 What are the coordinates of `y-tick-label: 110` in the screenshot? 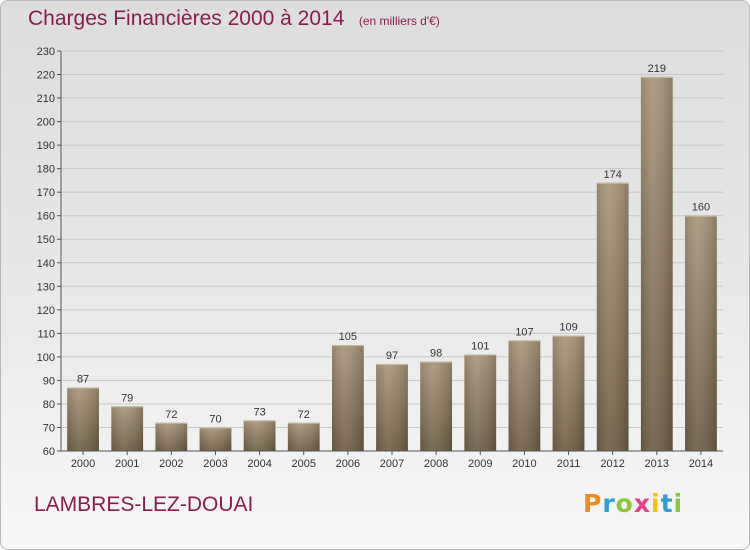 It's located at (46, 334).